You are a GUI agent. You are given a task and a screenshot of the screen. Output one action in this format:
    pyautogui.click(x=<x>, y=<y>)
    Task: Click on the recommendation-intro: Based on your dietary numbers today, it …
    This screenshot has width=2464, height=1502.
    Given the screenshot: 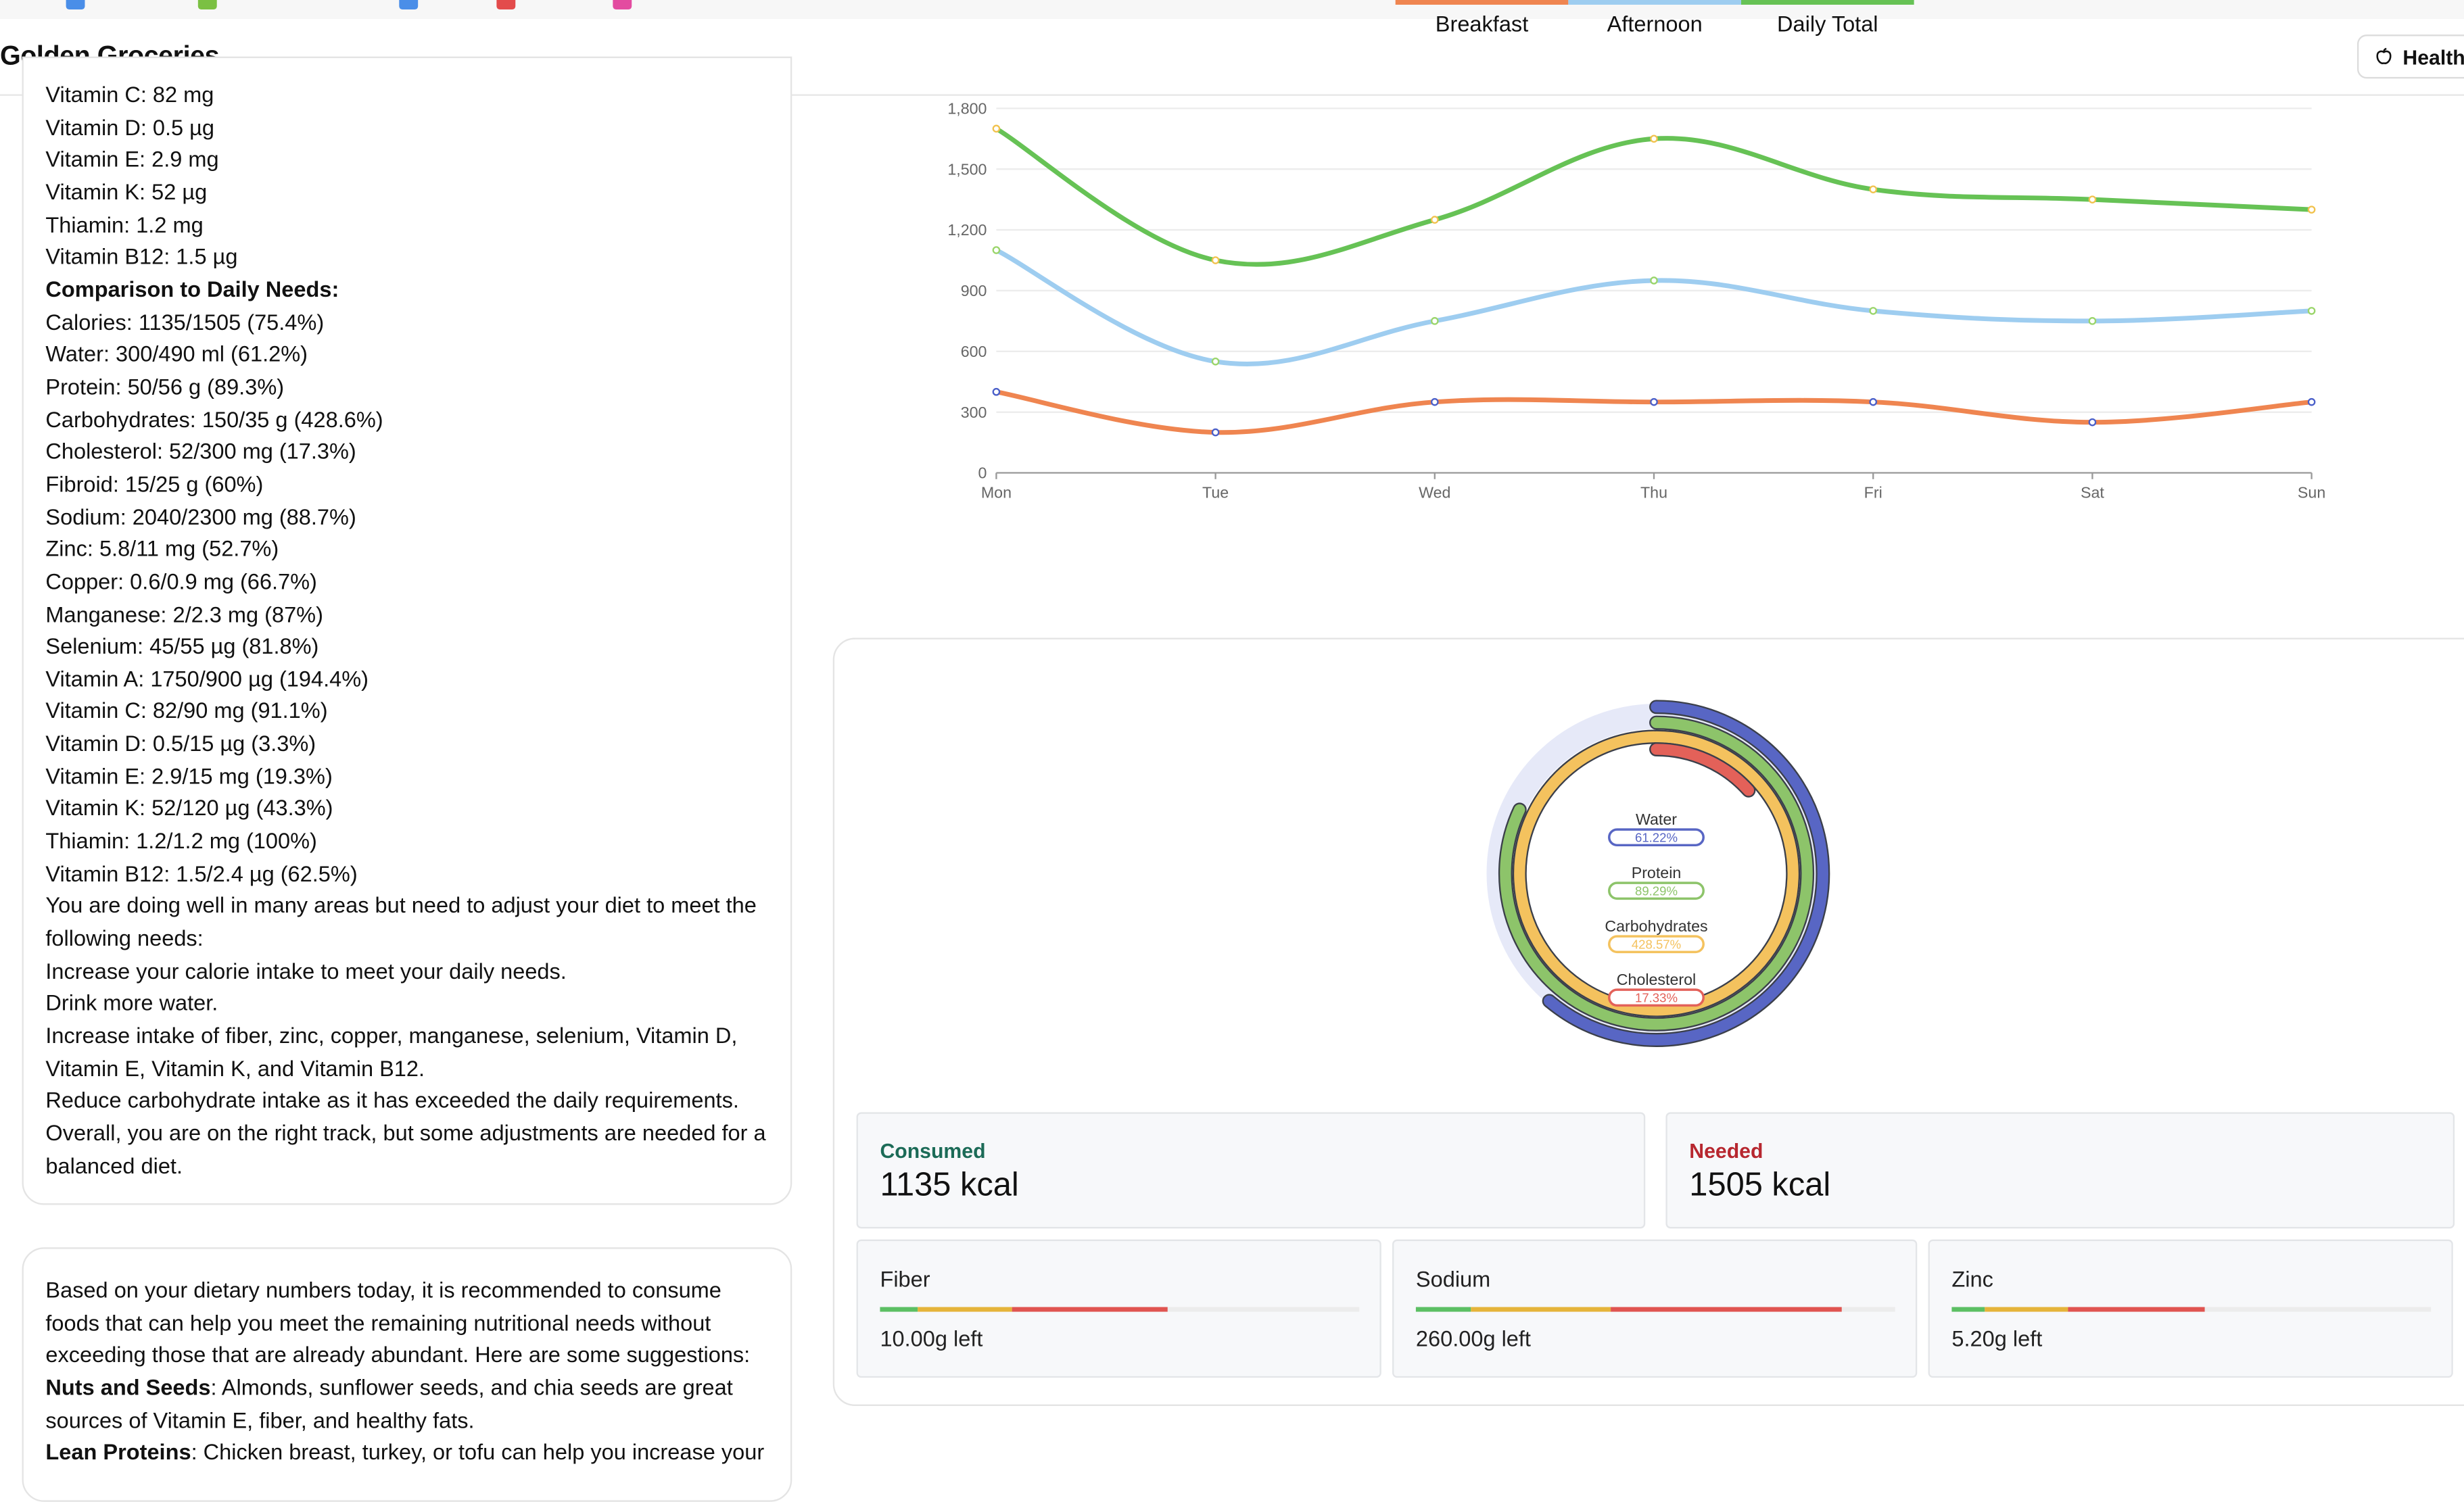 What is the action you would take?
    pyautogui.click(x=398, y=1322)
    